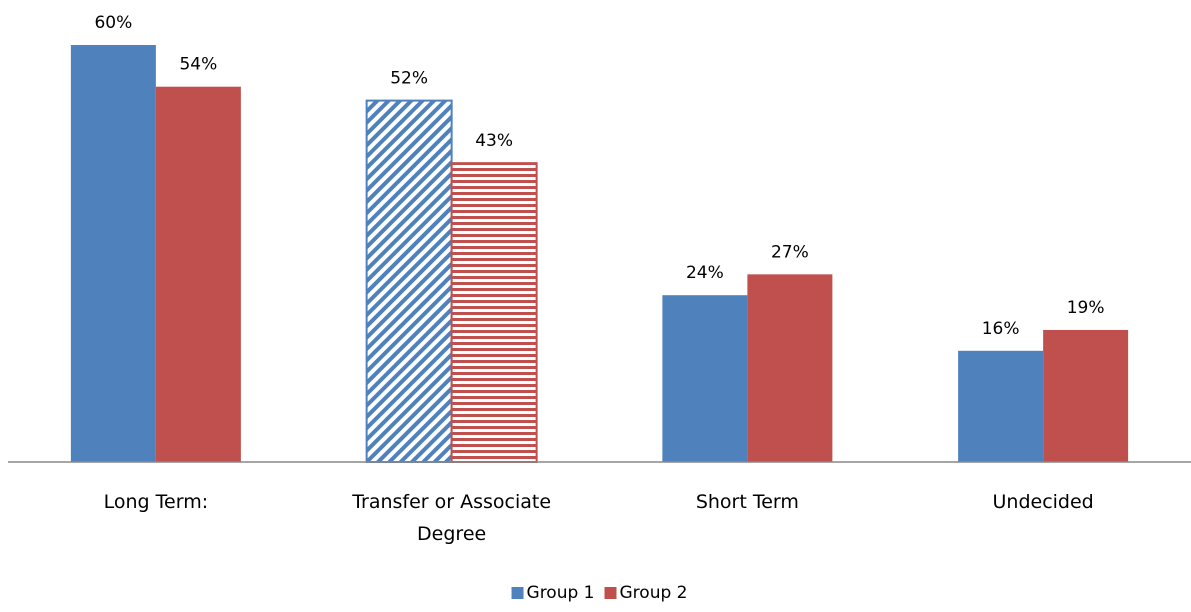 The width and height of the screenshot is (1191, 612). I want to click on legend-label: Group 2, so click(654, 593).